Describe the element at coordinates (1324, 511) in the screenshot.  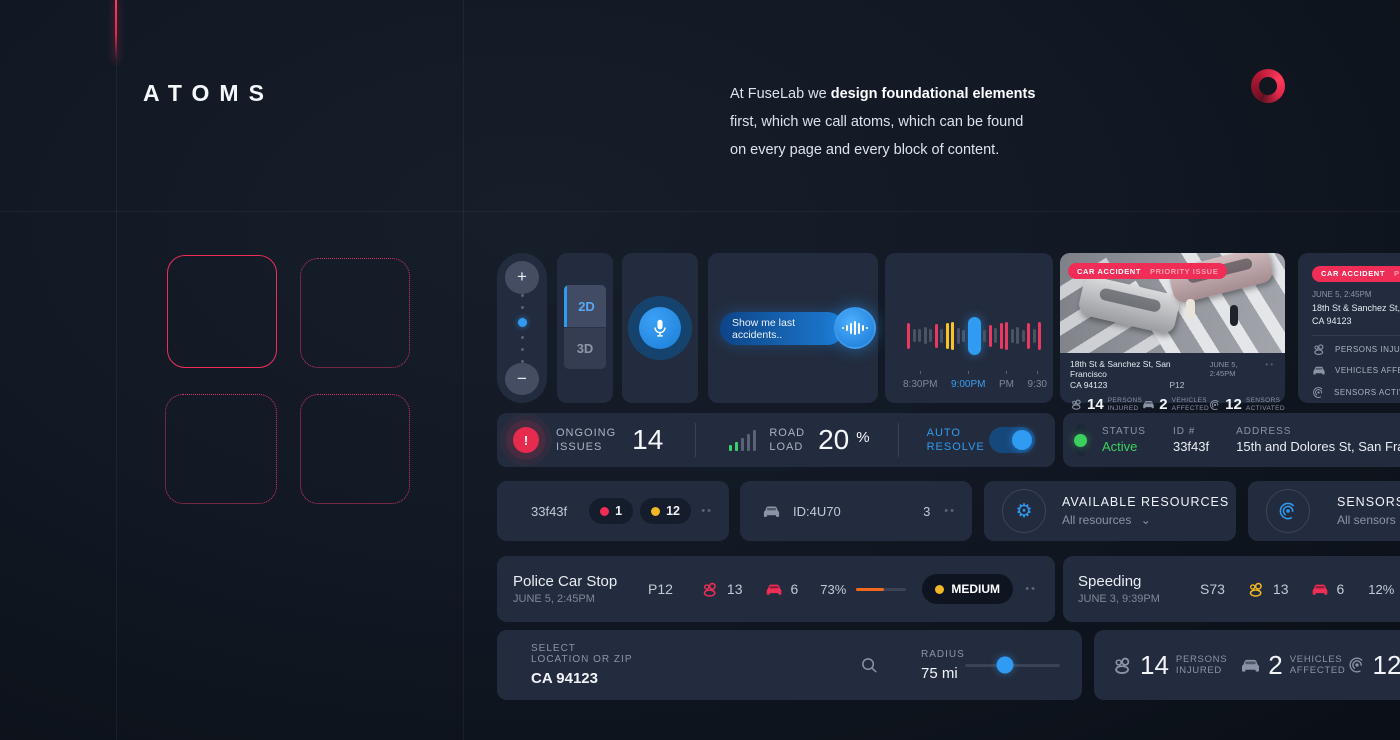
I see `sensors-dropdown: SENSORS All sensors ⌄` at that location.